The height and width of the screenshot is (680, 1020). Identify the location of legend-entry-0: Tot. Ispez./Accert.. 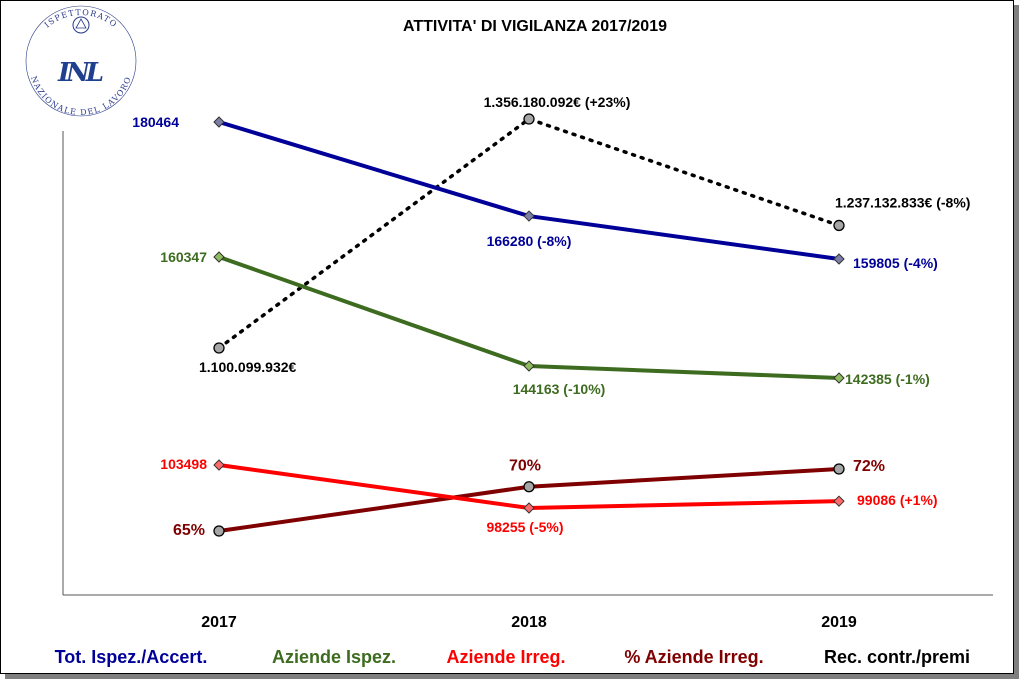
(131, 657).